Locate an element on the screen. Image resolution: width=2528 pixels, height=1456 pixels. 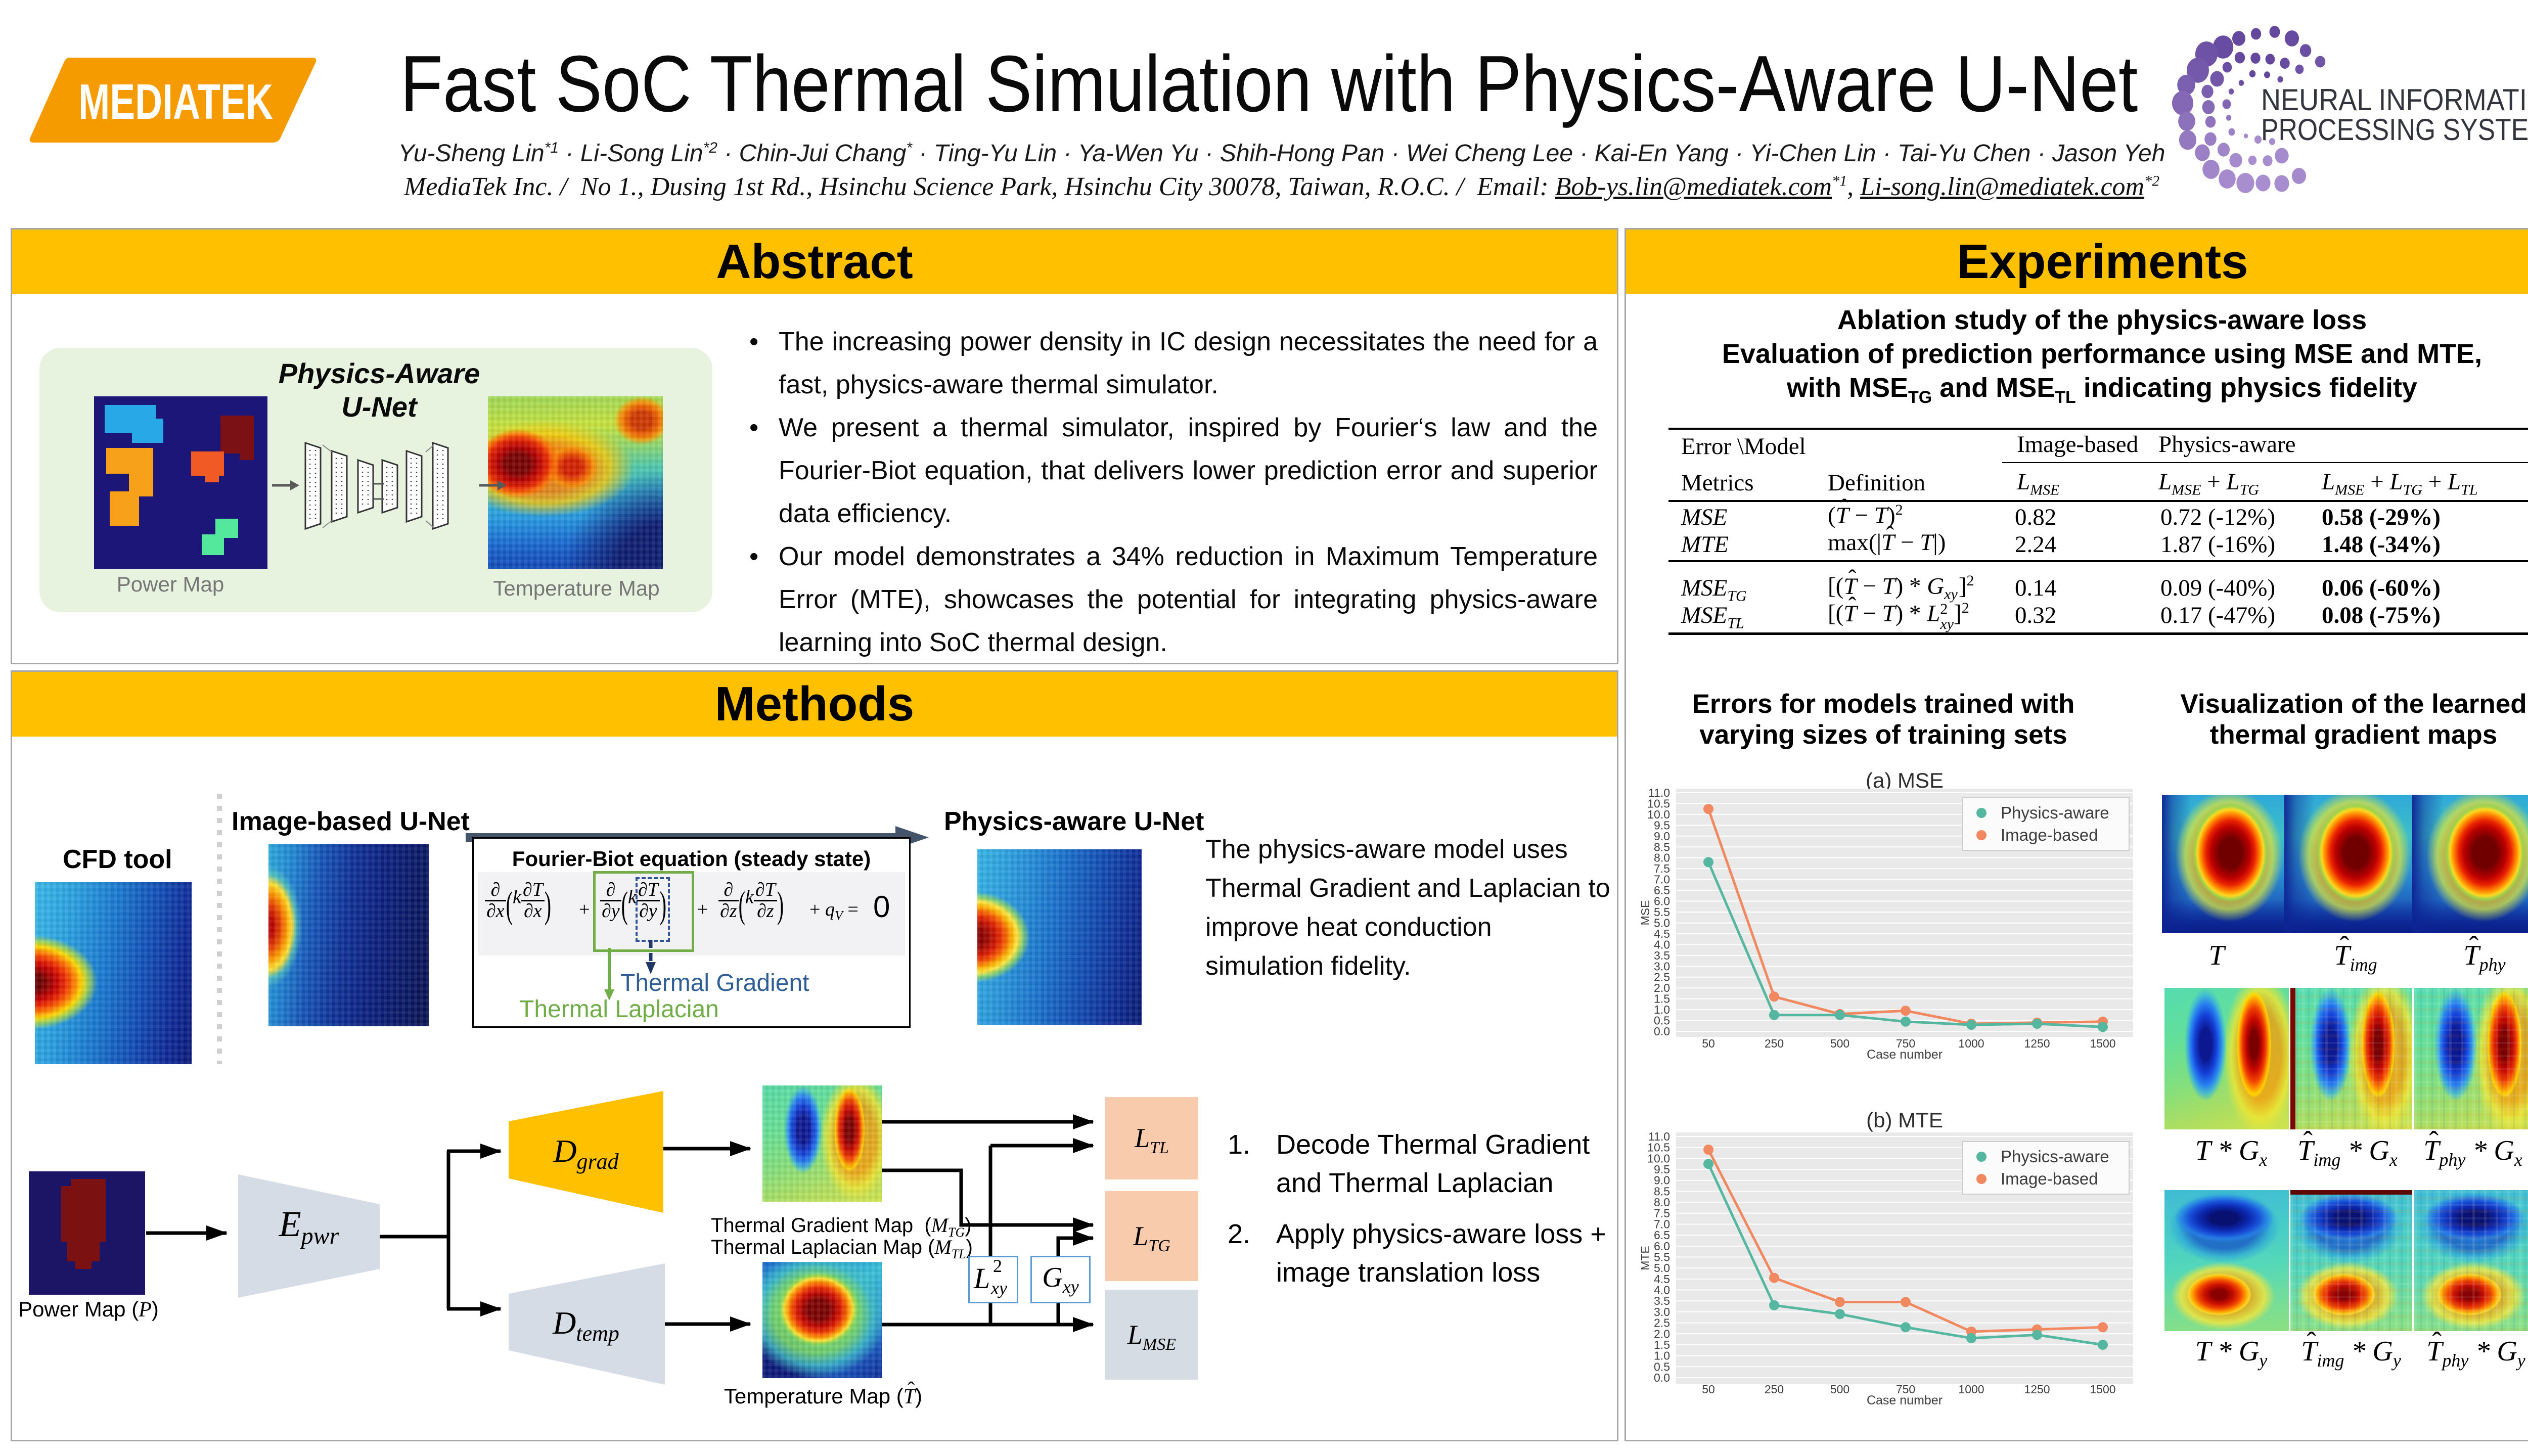
svg-text: PROCESSING SYSTEMS is located at coordinates (2394, 130).